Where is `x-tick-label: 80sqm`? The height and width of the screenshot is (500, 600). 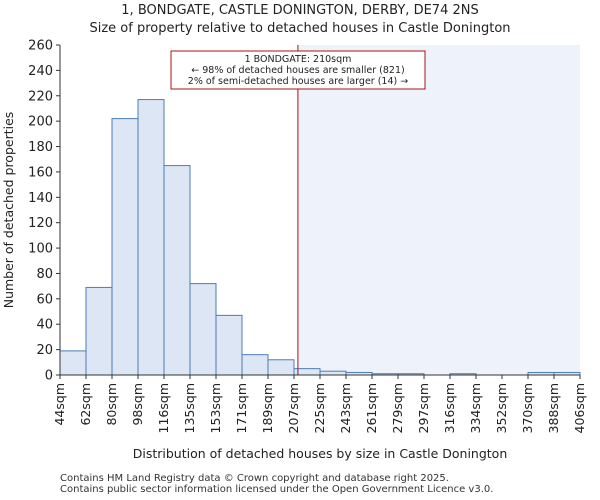
x-tick-label: 80sqm is located at coordinates (111, 404).